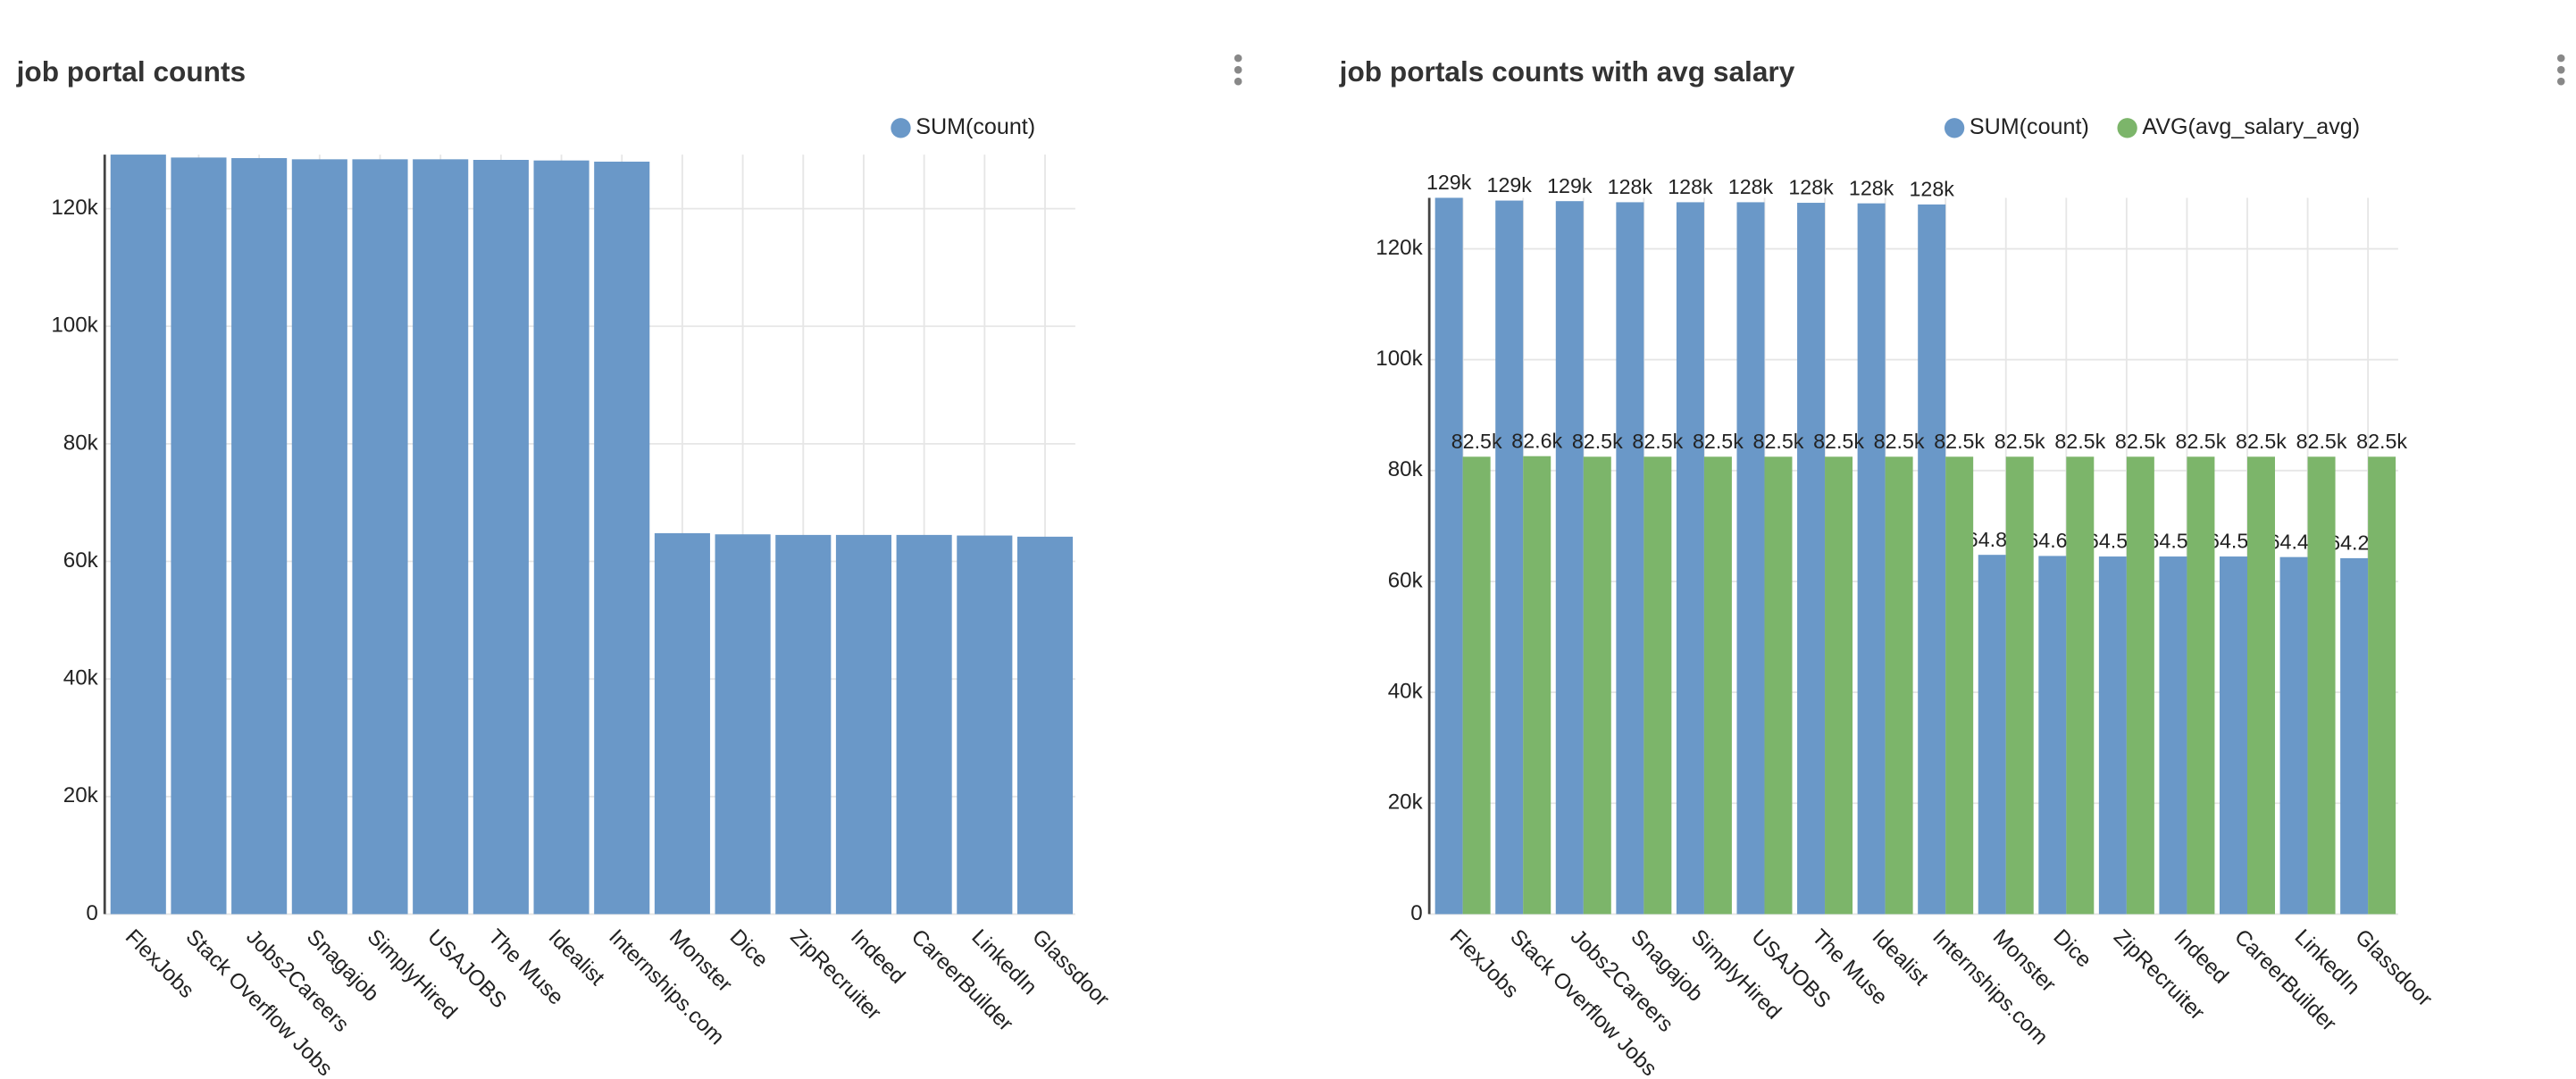  I want to click on chart-title: job portal counts, so click(132, 71).